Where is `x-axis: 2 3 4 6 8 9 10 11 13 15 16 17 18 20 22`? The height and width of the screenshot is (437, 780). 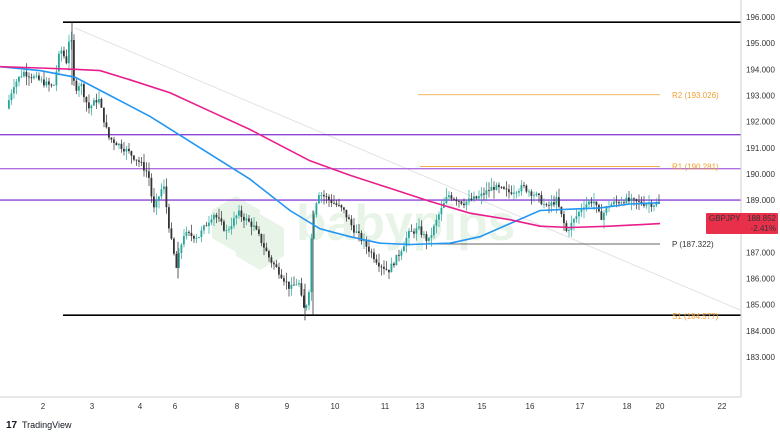 x-axis: 2 3 4 6 8 9 10 11 13 15 16 17 18 20 22 is located at coordinates (384, 406).